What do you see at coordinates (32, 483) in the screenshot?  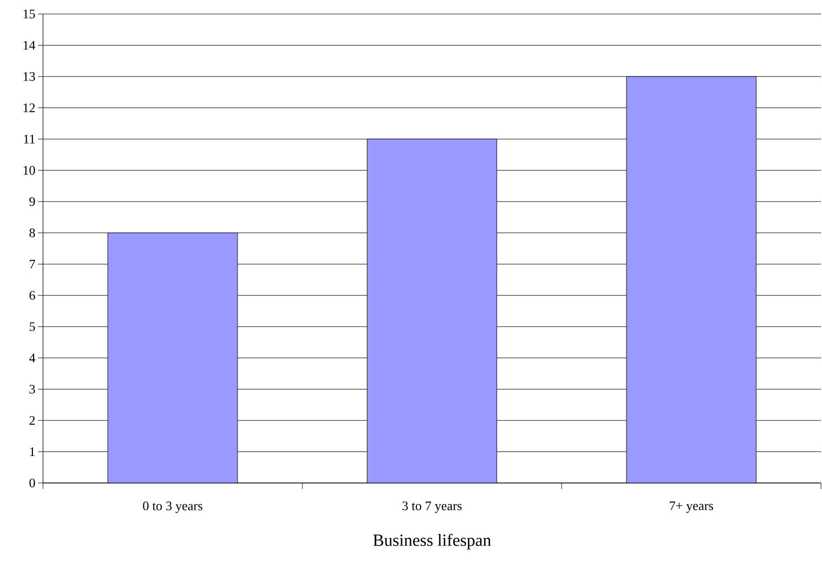 I see `y-tick-label: 0` at bounding box center [32, 483].